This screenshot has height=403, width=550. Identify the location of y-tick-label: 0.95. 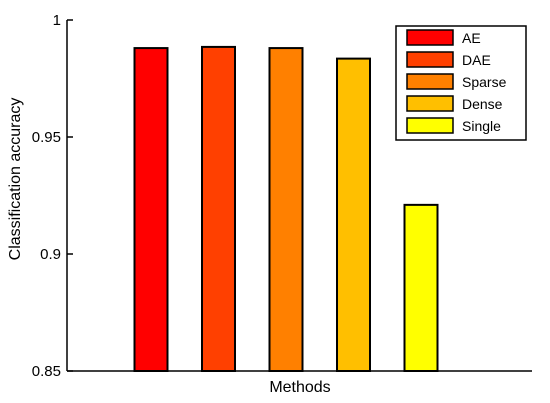
(46, 137).